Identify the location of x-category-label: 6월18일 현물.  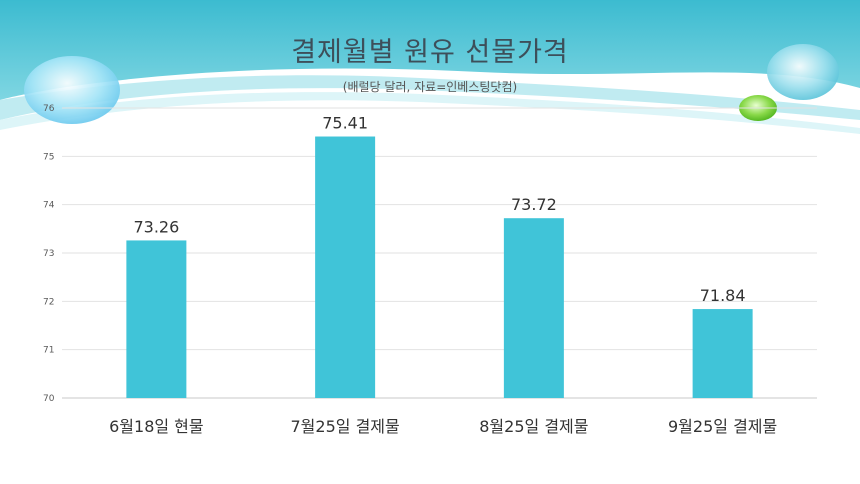
(156, 426).